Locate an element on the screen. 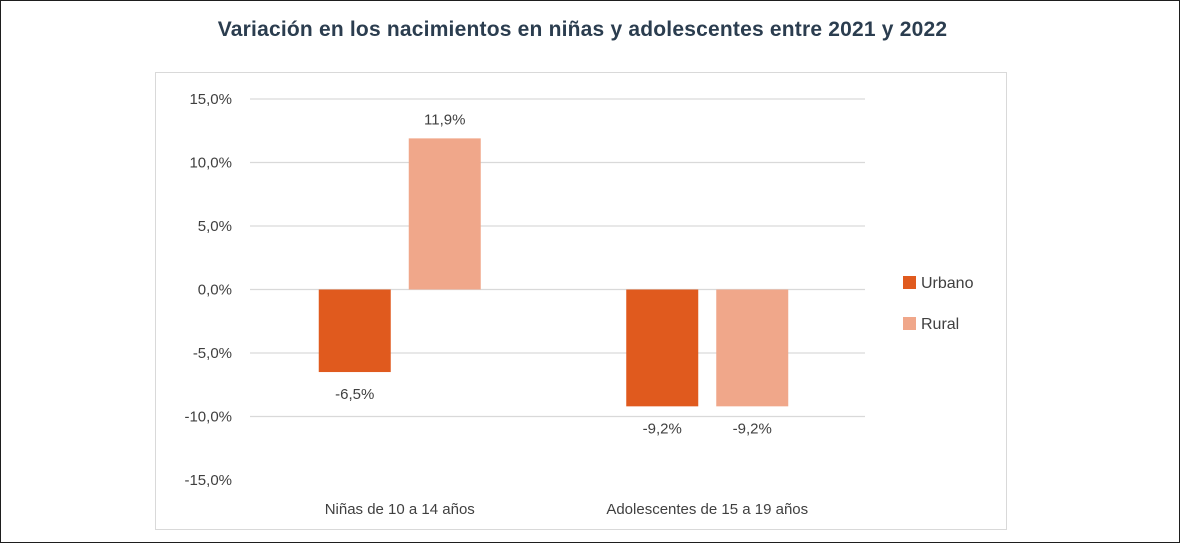  y-tick-label: 15,0% is located at coordinates (210, 99).